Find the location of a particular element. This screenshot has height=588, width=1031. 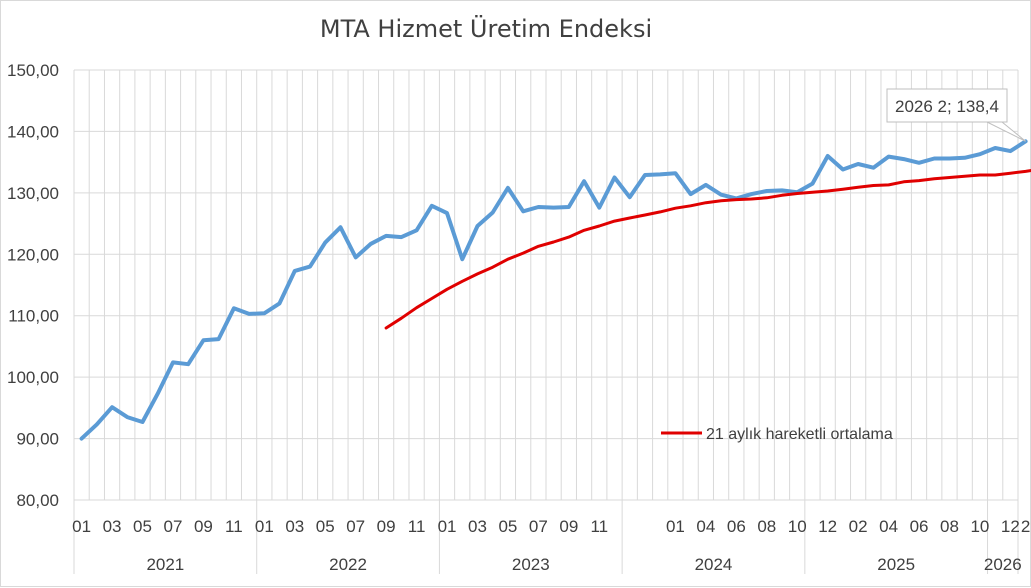

year-label: 2021 is located at coordinates (165, 564).